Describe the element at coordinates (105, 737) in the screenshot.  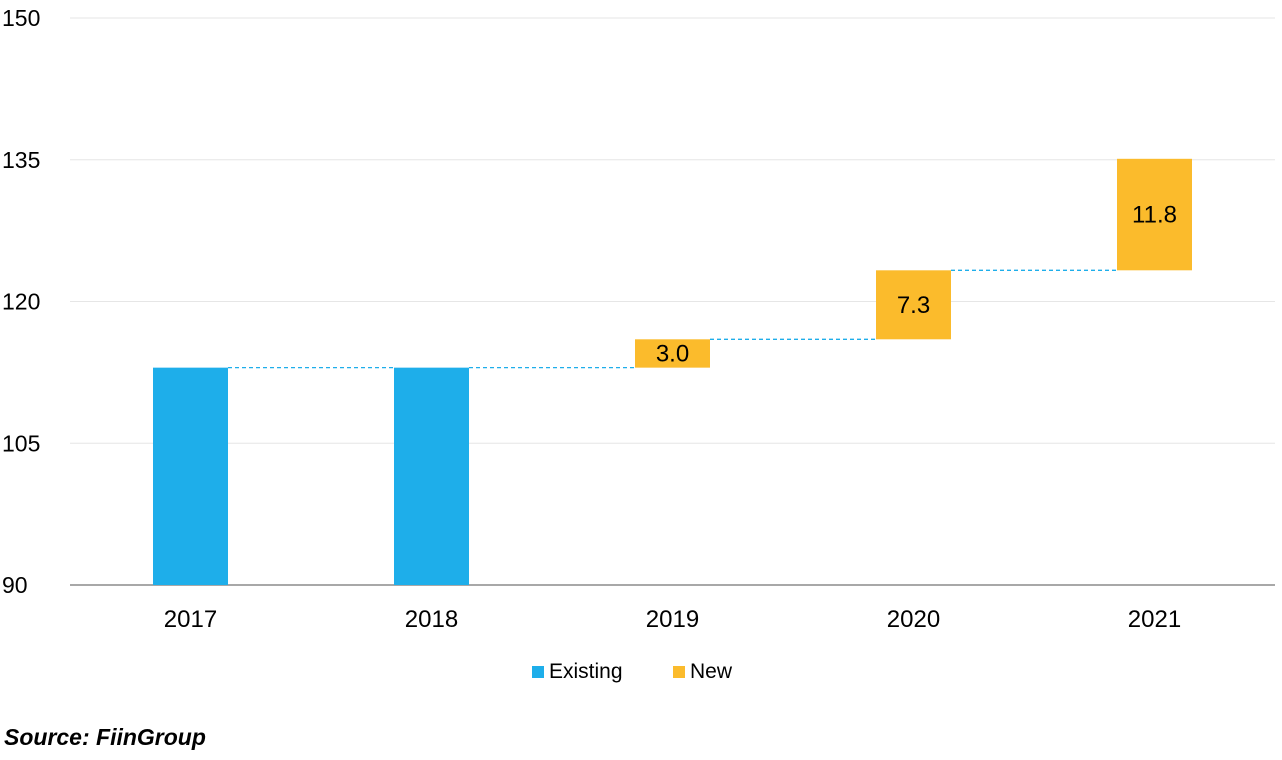
I see `source-note: Source: FiinGroup` at that location.